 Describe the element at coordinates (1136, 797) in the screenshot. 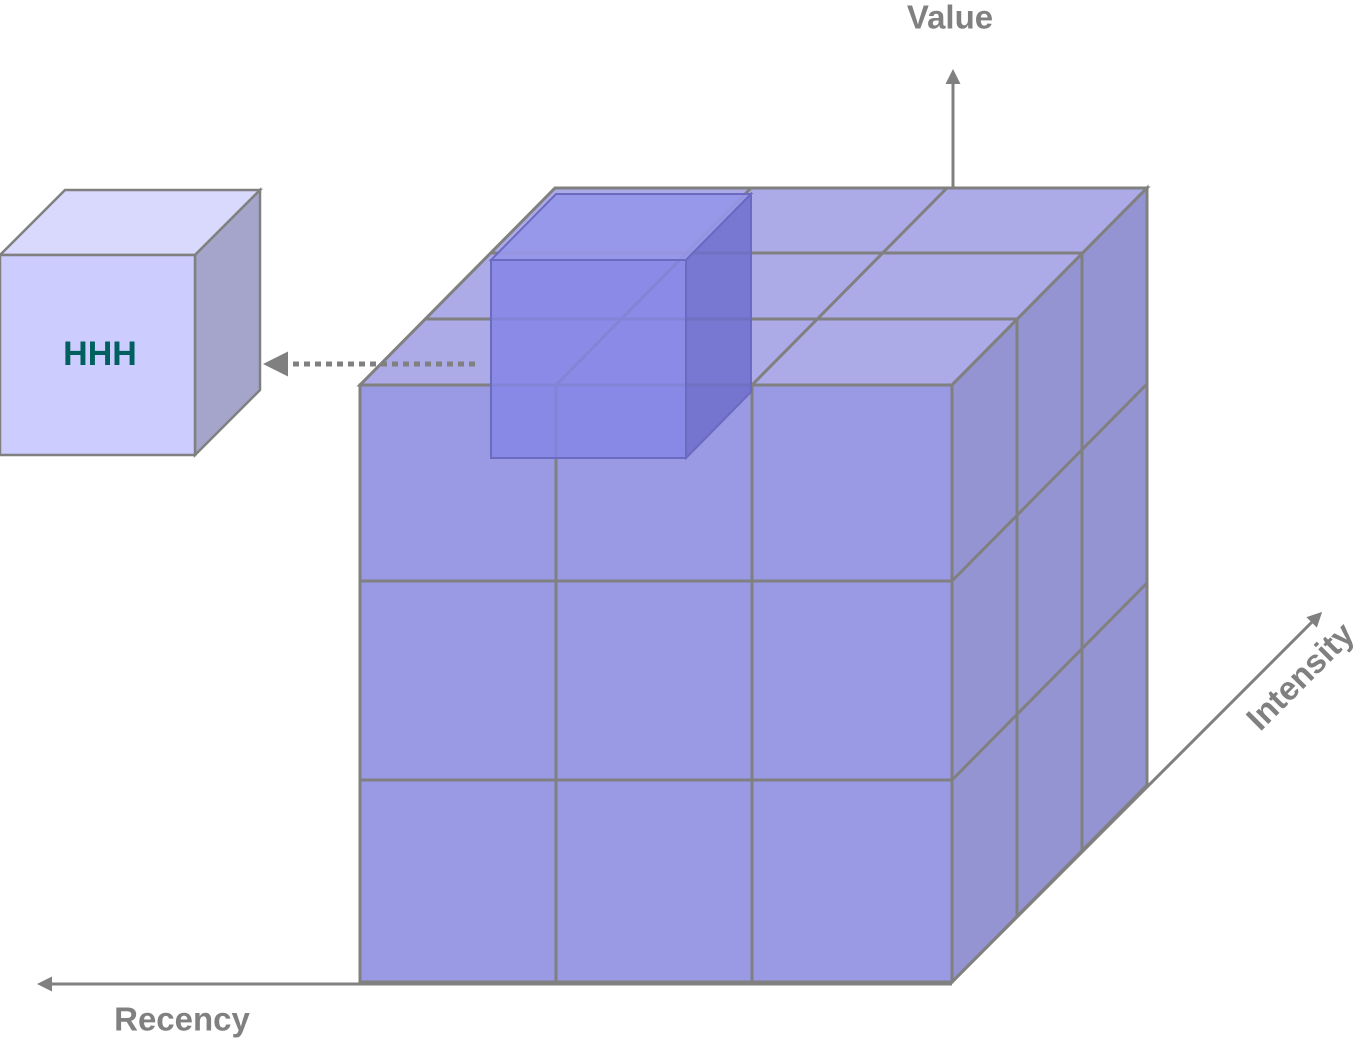

I see `intensity-axis` at that location.